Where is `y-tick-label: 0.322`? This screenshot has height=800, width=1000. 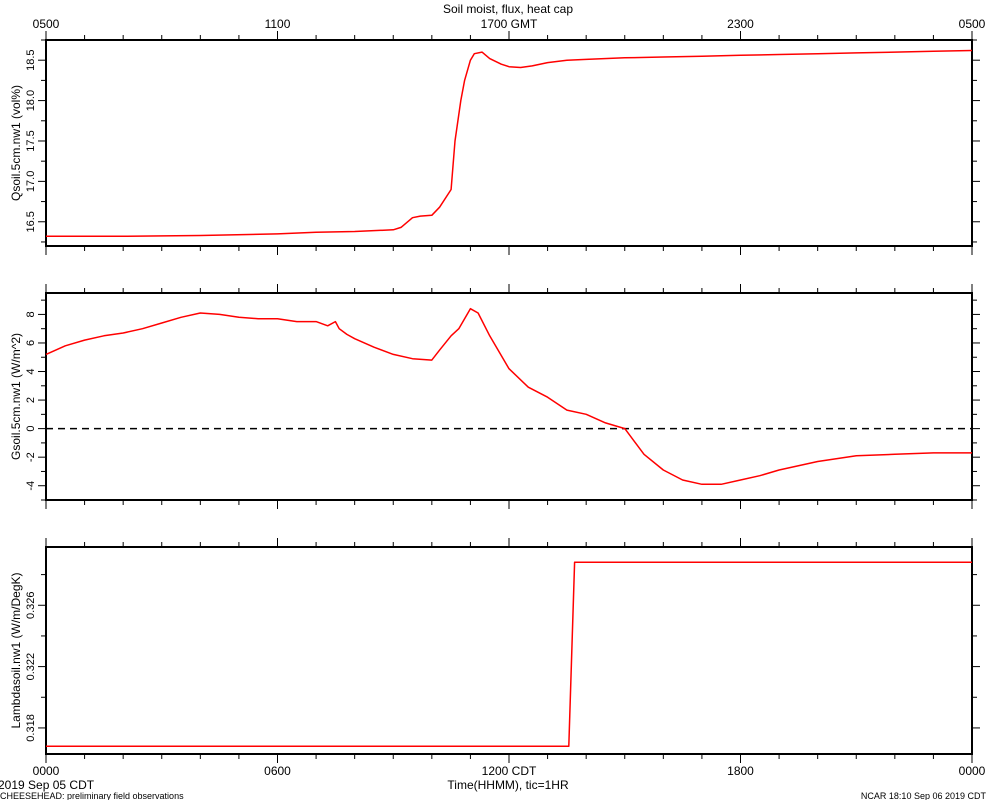
y-tick-label: 0.322 is located at coordinates (31, 667).